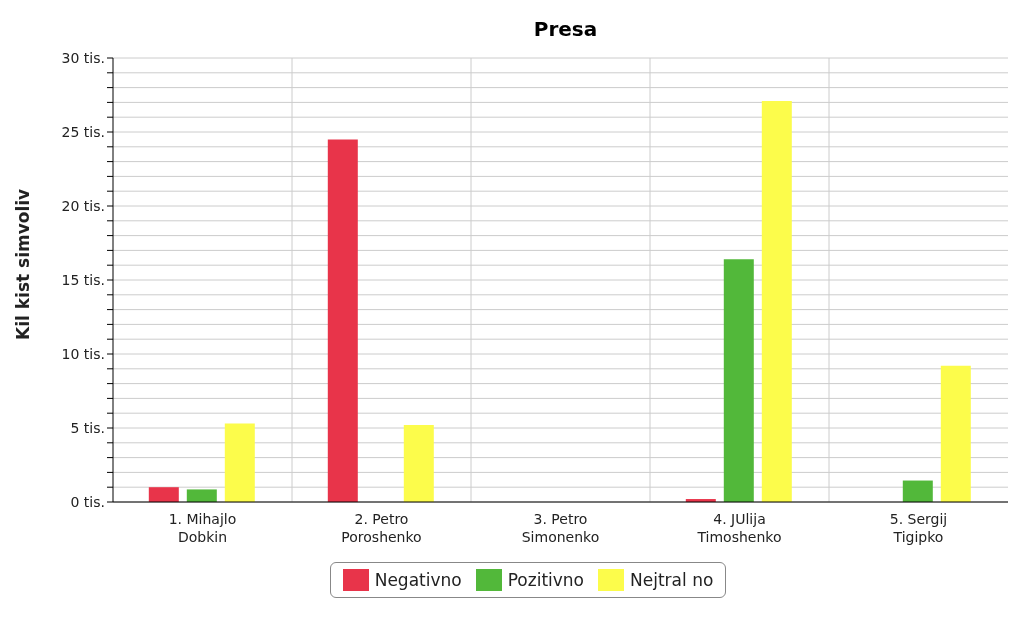  What do you see at coordinates (672, 580) in the screenshot?
I see `legend-label: Nejtral no` at bounding box center [672, 580].